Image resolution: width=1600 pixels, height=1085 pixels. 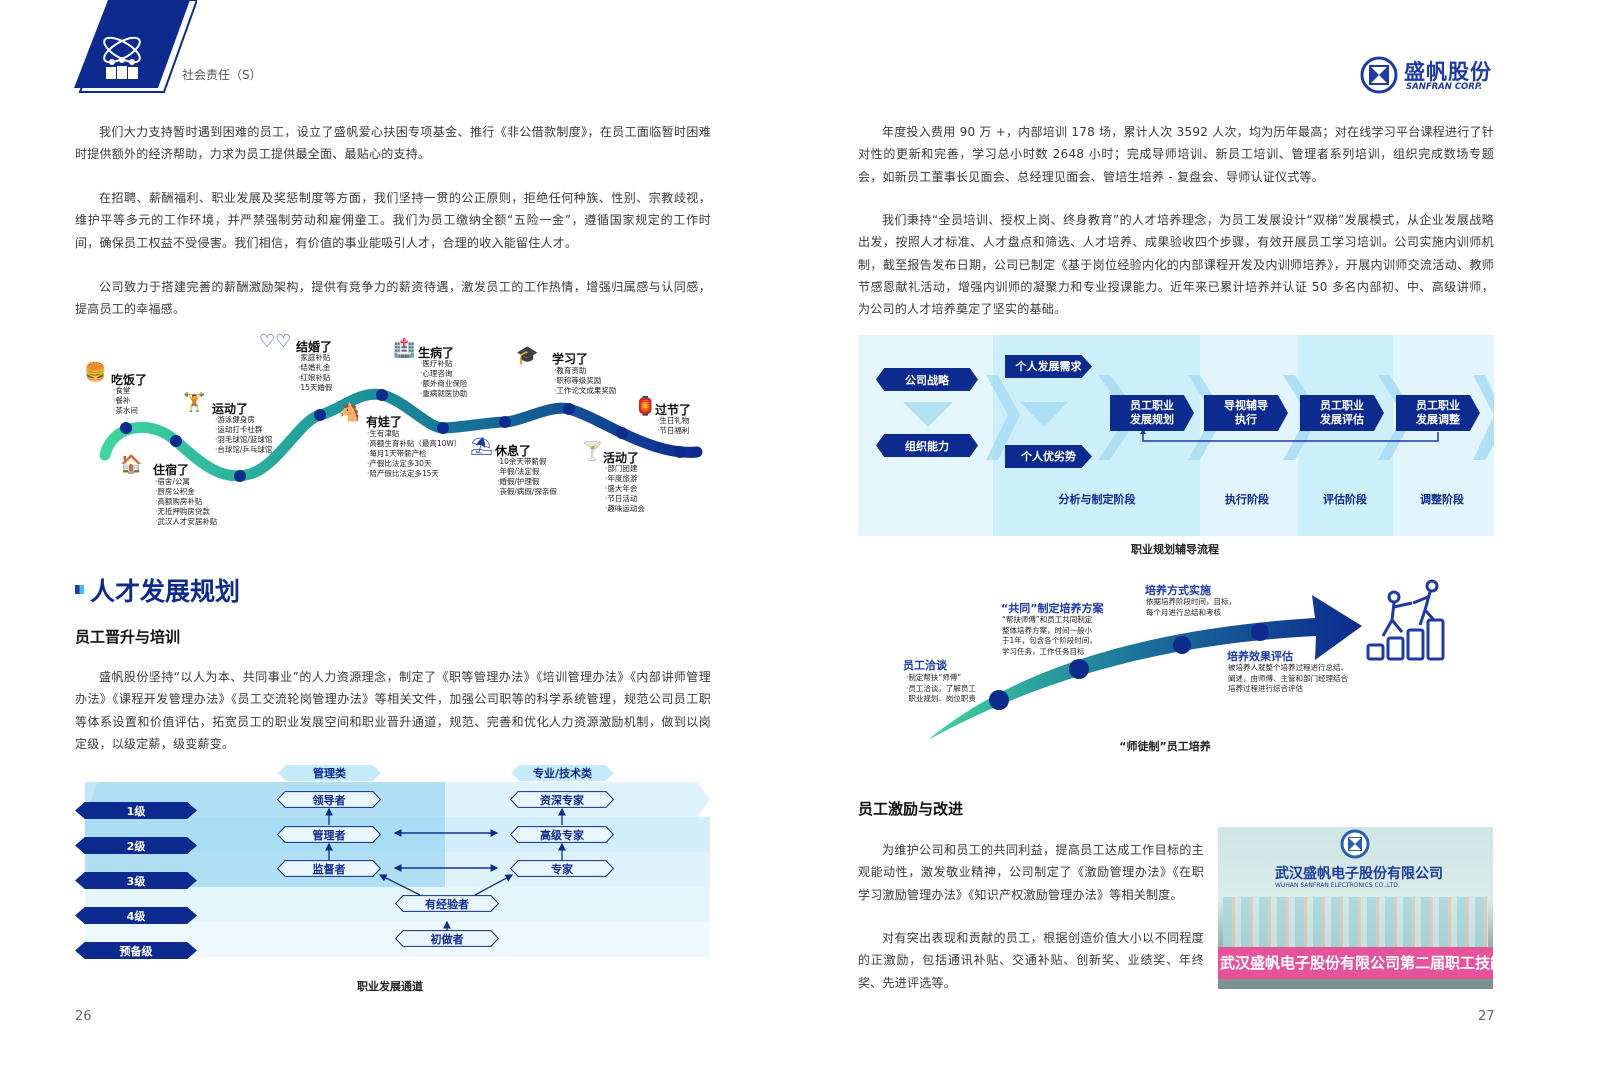 What do you see at coordinates (95, 372) in the screenshot?
I see `burger-icon: 🍔` at bounding box center [95, 372].